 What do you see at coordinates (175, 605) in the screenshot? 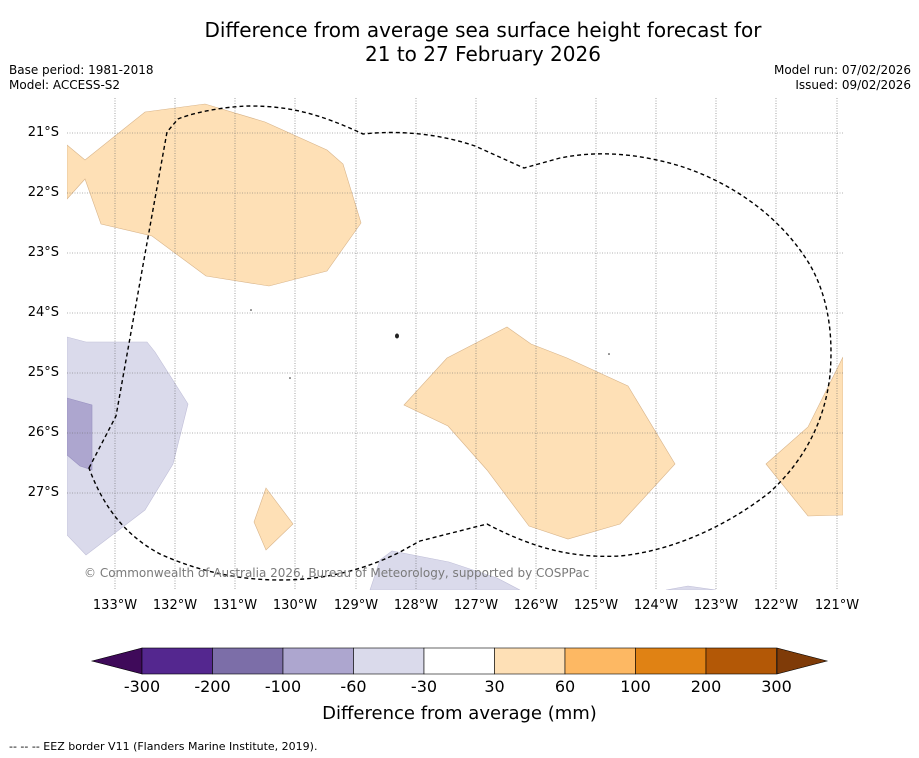
I see `lon-tick-132w: 132°W` at bounding box center [175, 605].